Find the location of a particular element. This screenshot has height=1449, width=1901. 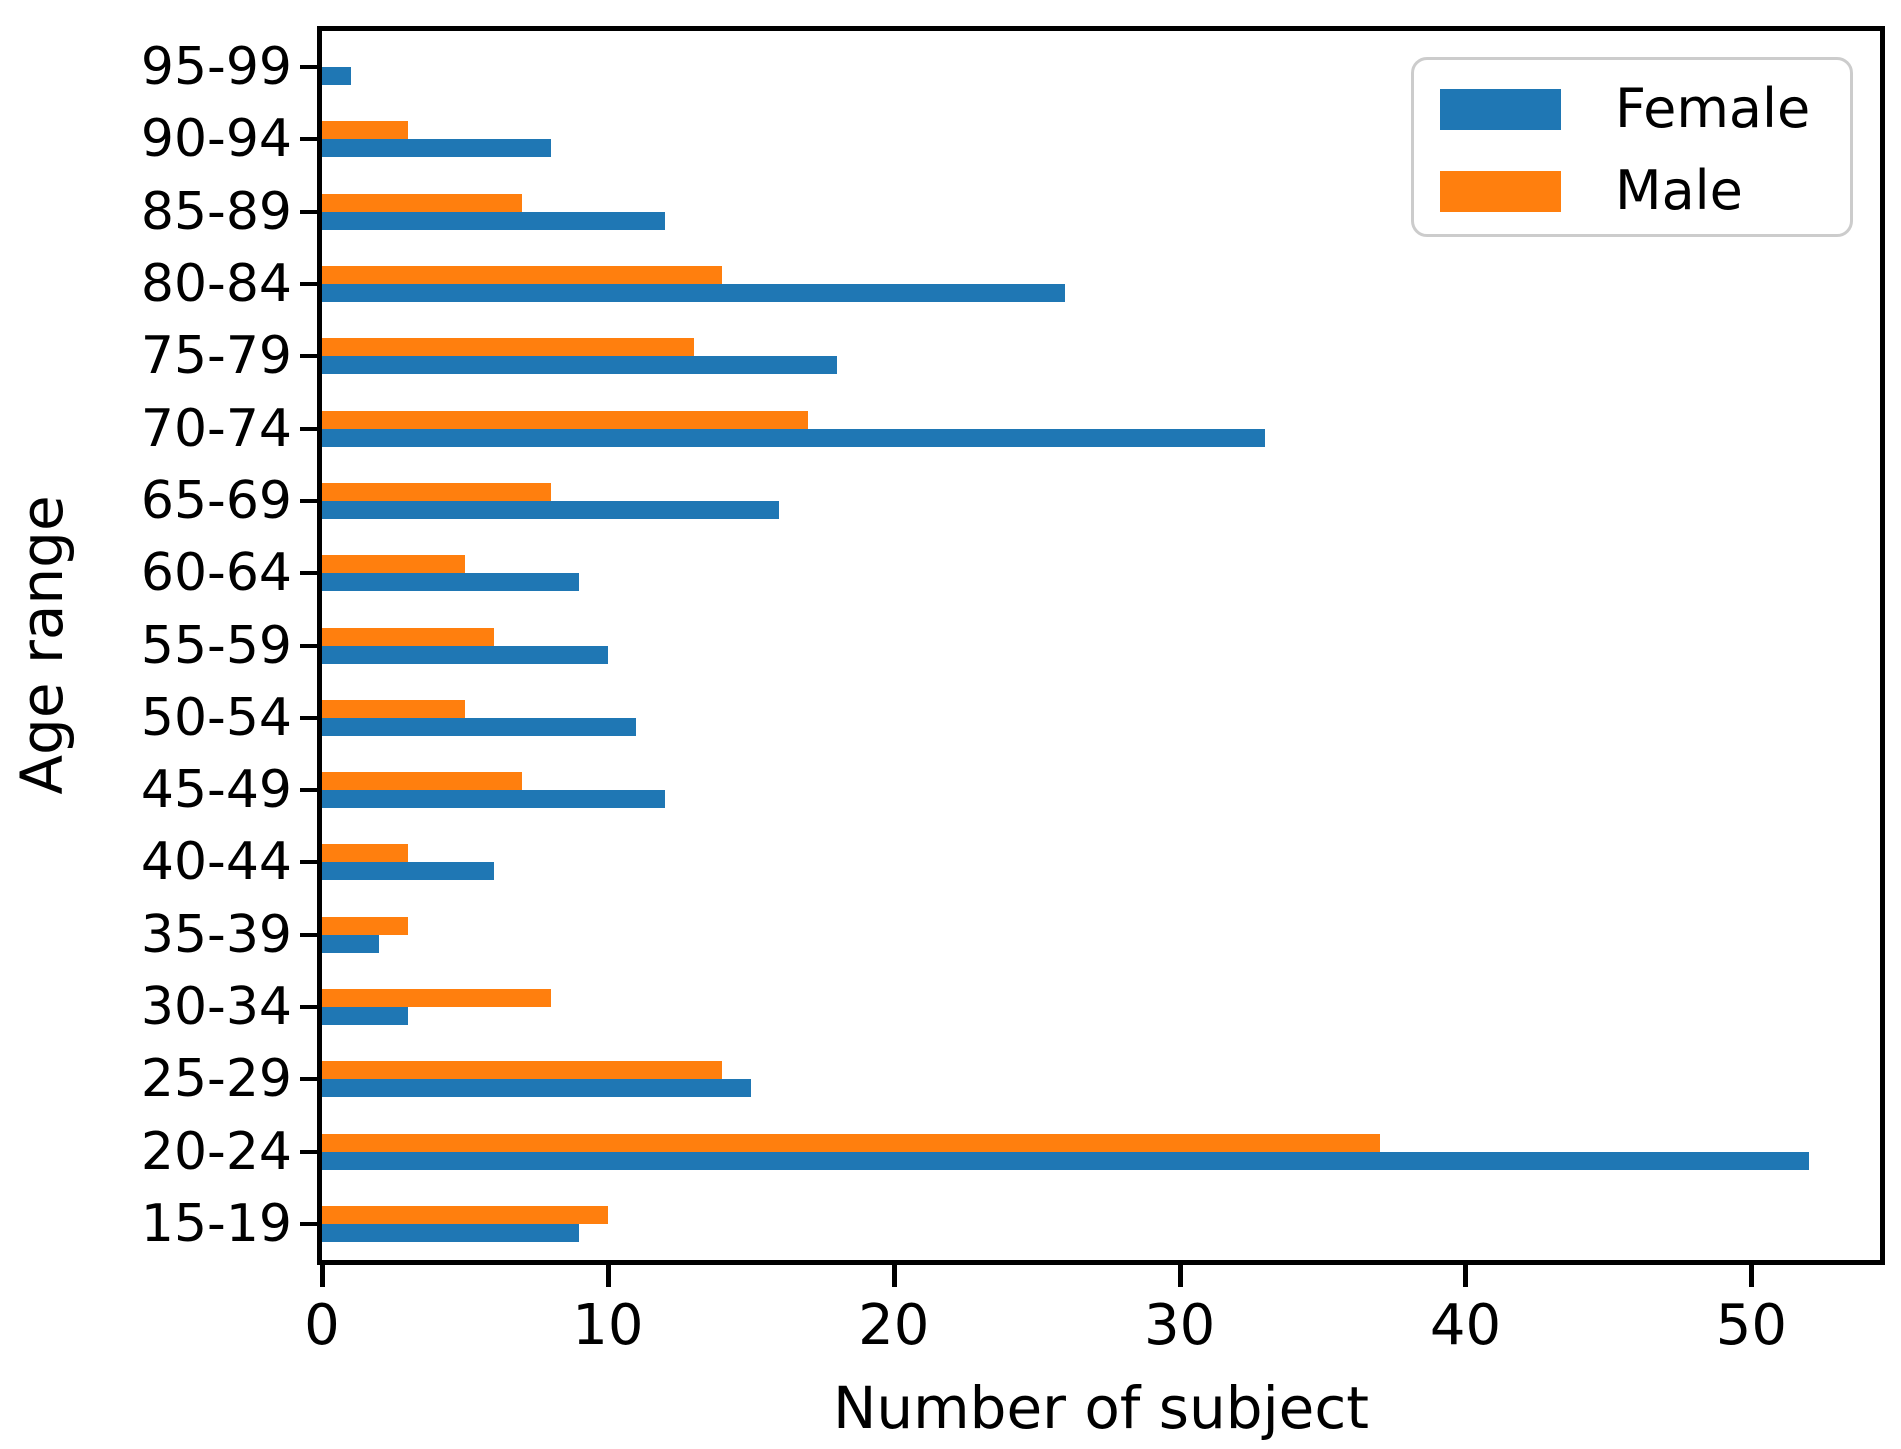

x-tick-label-20: 20 is located at coordinates (894, 1325).